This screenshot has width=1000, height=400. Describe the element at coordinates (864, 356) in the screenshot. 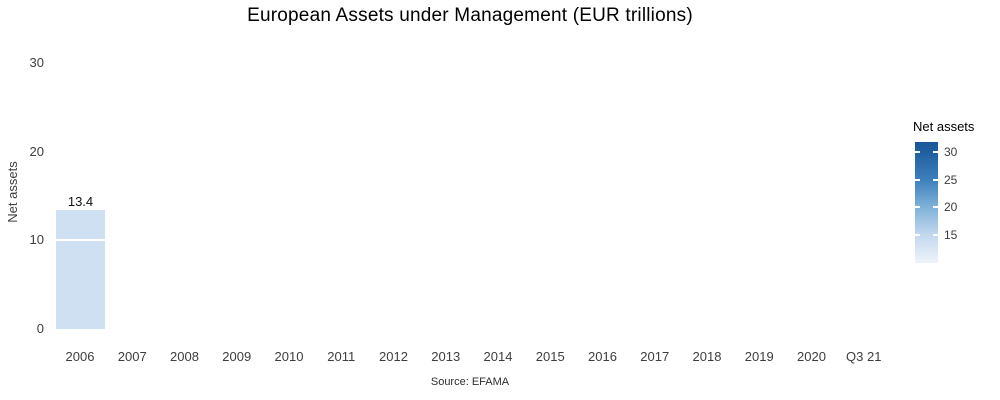

I see `x-tick-label: Q3 21` at that location.